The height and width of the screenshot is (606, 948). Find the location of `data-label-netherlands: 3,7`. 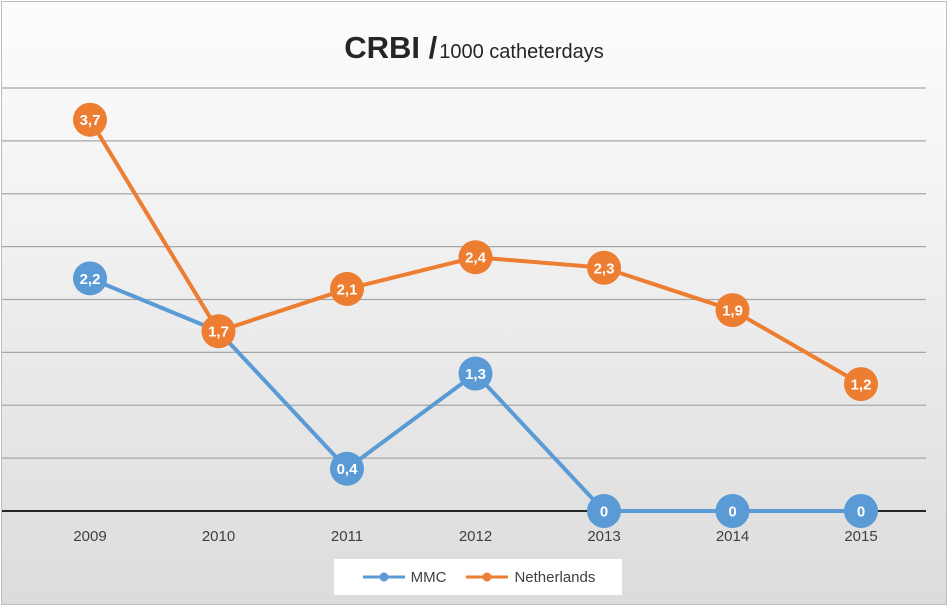

data-label-netherlands: 3,7 is located at coordinates (90, 120).